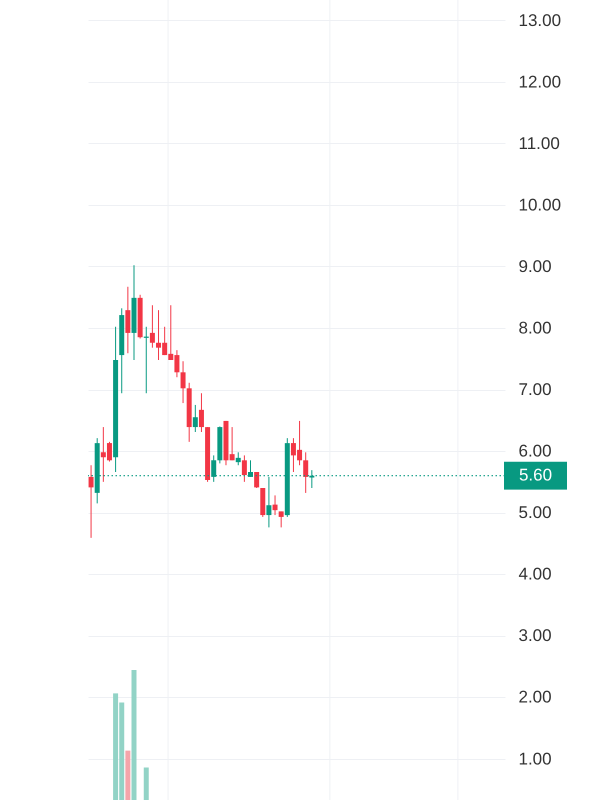  I want to click on y-tick-label: 10.00, so click(540, 204).